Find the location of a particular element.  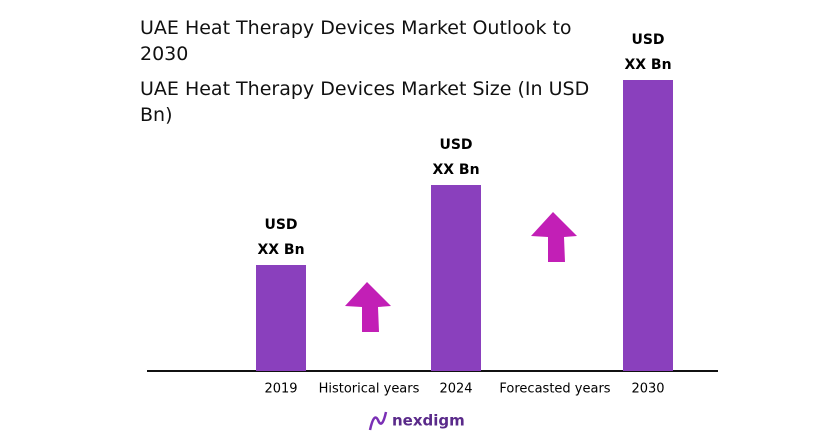

annotation: Forecasted years is located at coordinates (554, 389).